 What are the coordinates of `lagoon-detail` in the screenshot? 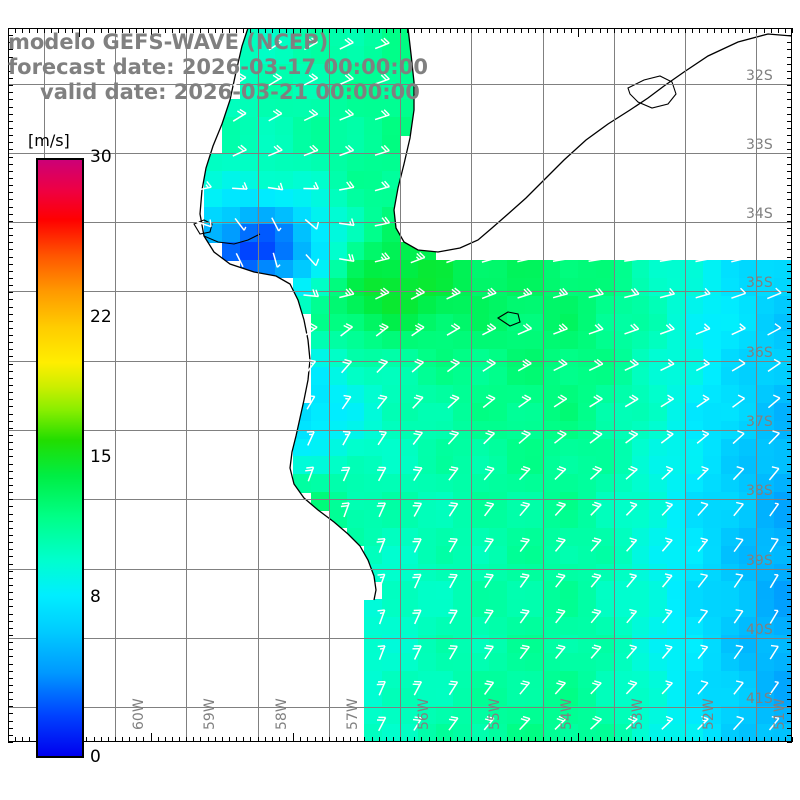 It's located at (652, 92).